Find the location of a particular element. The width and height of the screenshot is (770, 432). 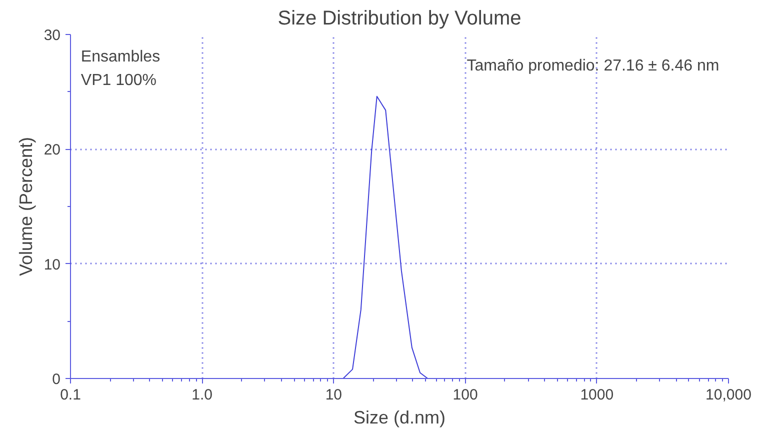

x-tick-label: 1000 is located at coordinates (597, 395).